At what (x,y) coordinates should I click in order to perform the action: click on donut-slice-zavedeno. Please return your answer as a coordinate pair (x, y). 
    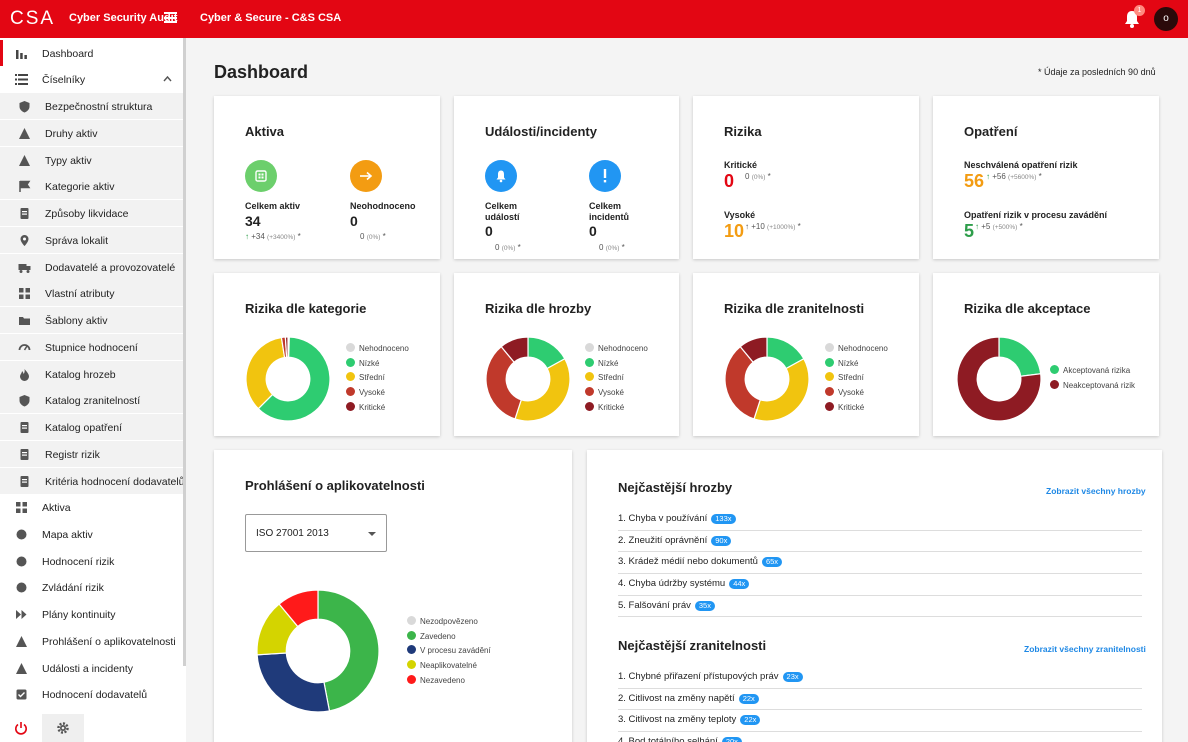
    Looking at the image, I should click on (348, 650).